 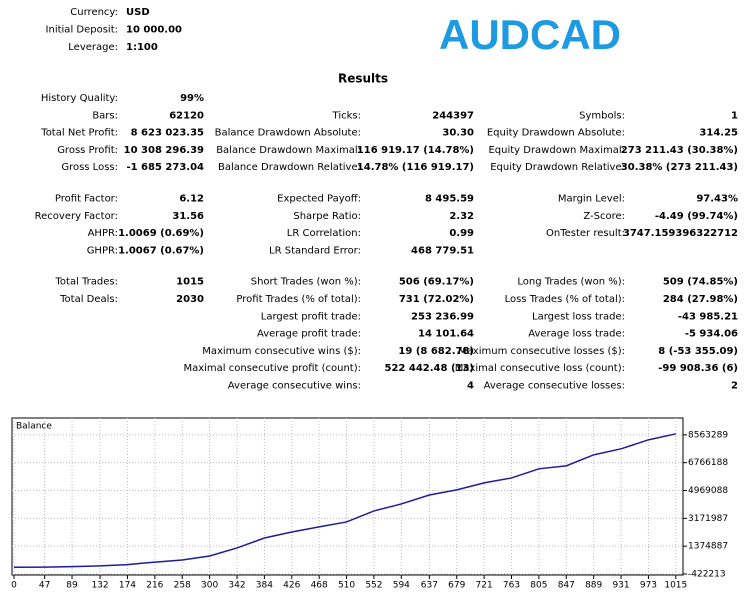 What do you see at coordinates (105, 115) in the screenshot?
I see `result-label: Bars:` at bounding box center [105, 115].